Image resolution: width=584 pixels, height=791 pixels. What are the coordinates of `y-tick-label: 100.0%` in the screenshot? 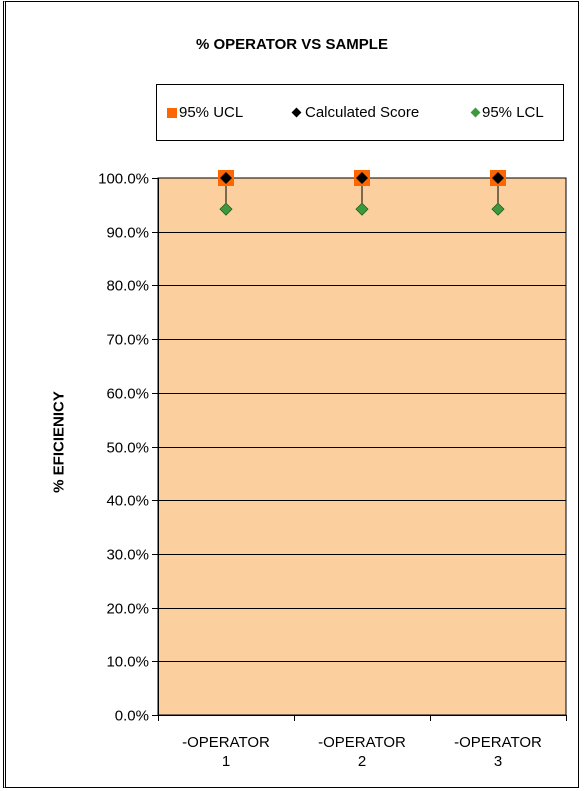 It's located at (123, 179).